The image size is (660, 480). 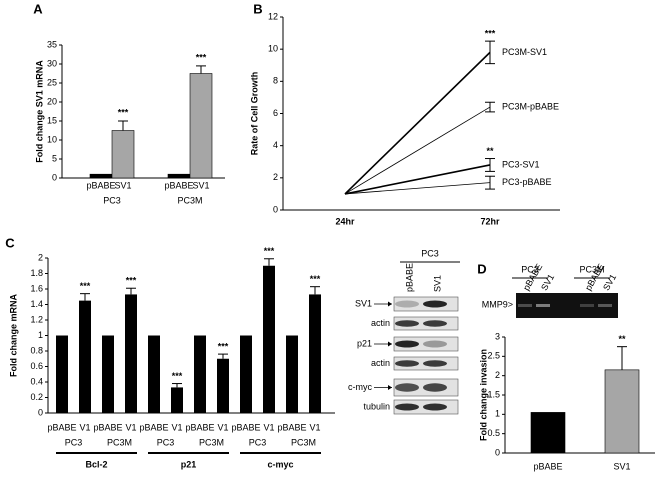 What do you see at coordinates (96, 464) in the screenshot?
I see `gene-label: Bcl-2` at bounding box center [96, 464].